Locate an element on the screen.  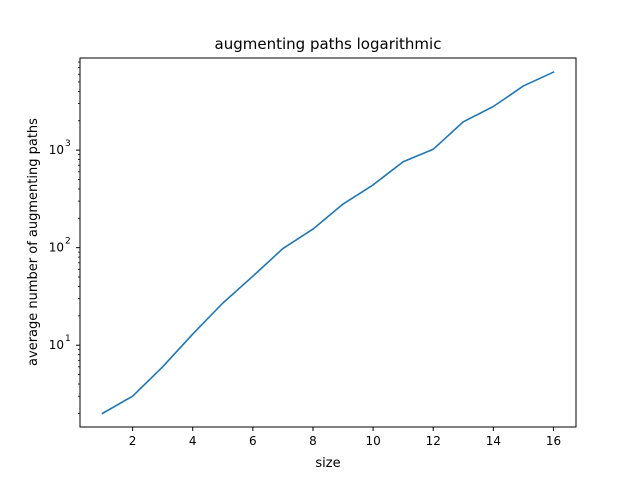
x-tick-label: 2 is located at coordinates (133, 441).